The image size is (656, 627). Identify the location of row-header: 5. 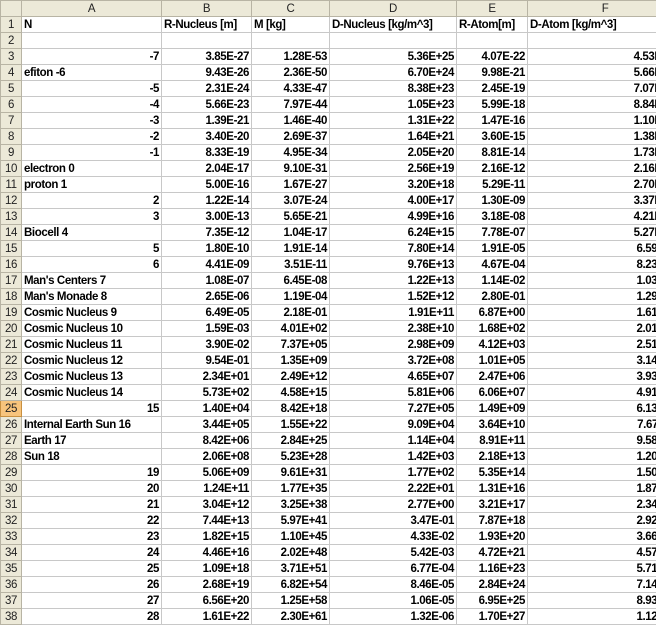
(11, 88).